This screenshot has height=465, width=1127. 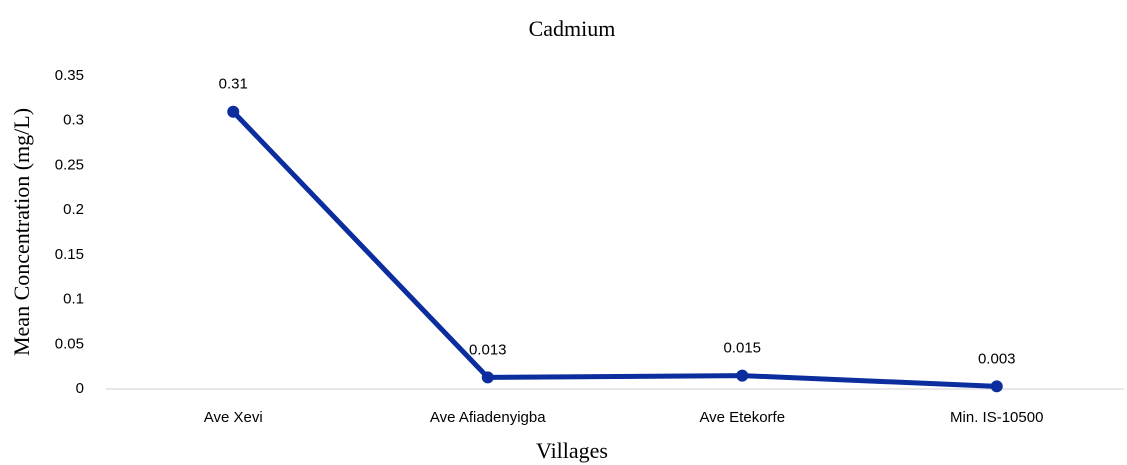 What do you see at coordinates (572, 28) in the screenshot?
I see `chart-title: Cadmium` at bounding box center [572, 28].